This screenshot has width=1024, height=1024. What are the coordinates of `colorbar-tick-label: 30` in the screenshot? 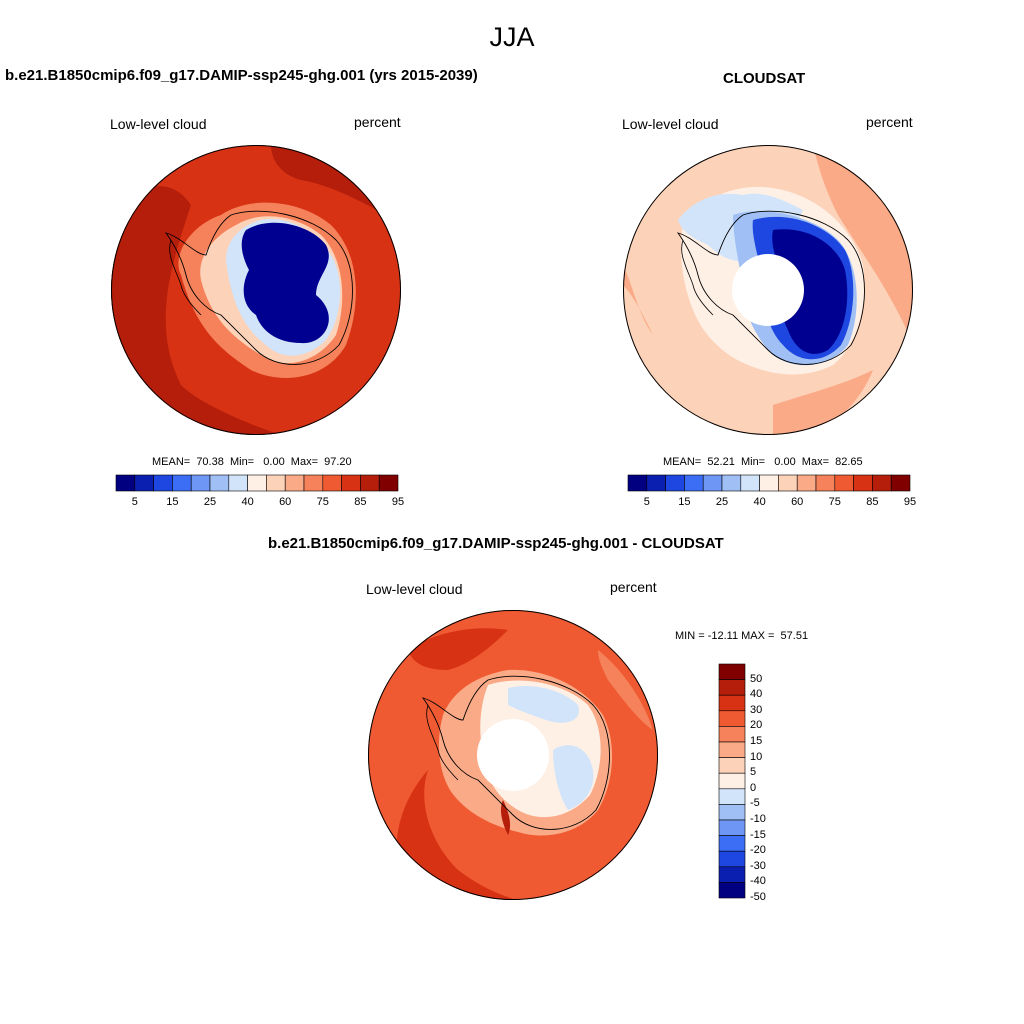 It's located at (756, 709).